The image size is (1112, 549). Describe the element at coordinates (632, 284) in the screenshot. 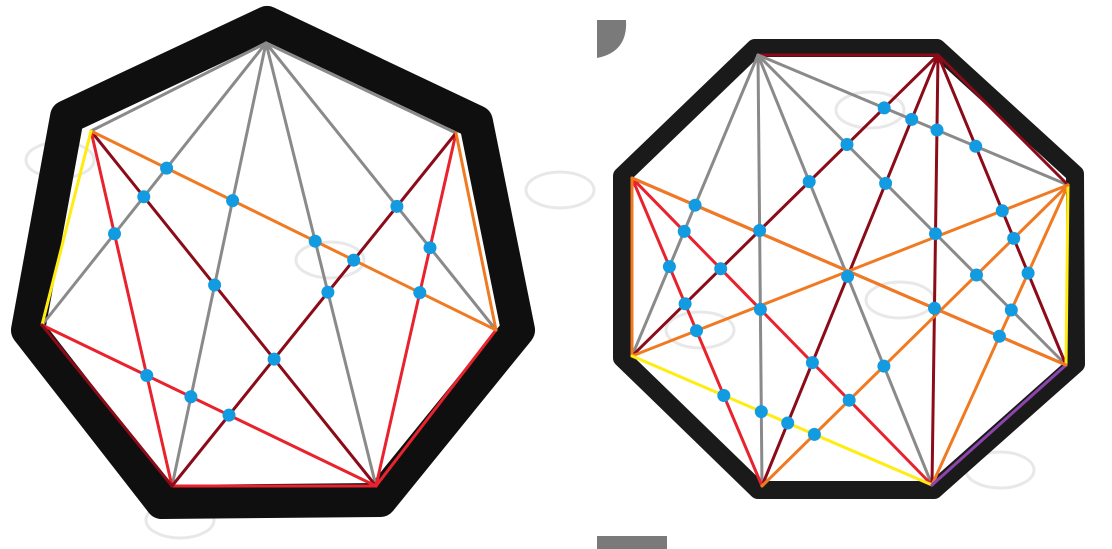

I see `corner-marks` at that location.